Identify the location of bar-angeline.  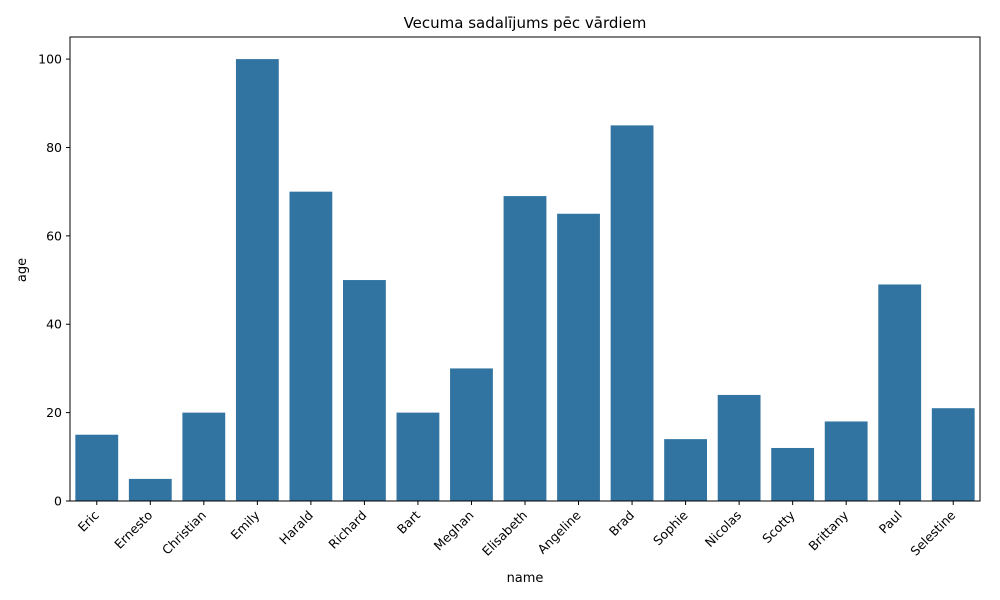
(578, 357).